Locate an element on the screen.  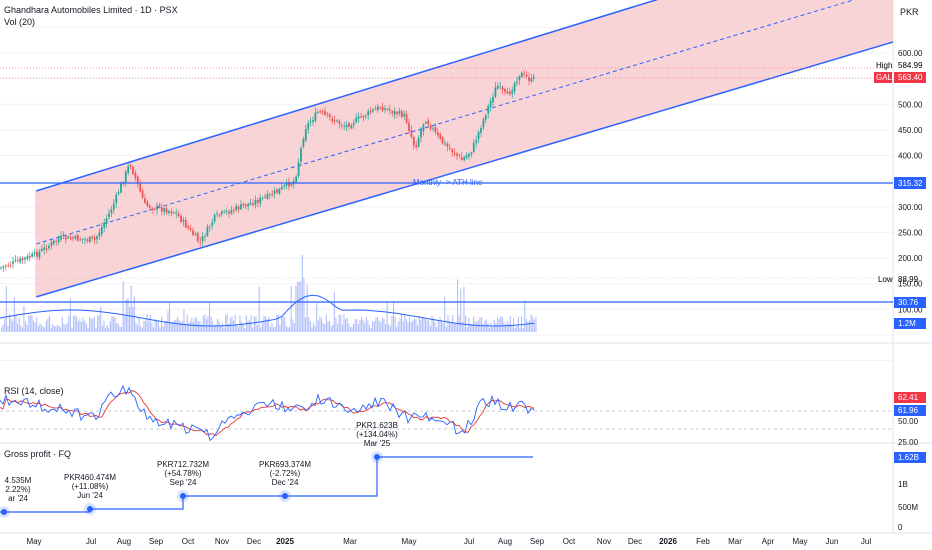
currency-label: PKR is located at coordinates (909, 12).